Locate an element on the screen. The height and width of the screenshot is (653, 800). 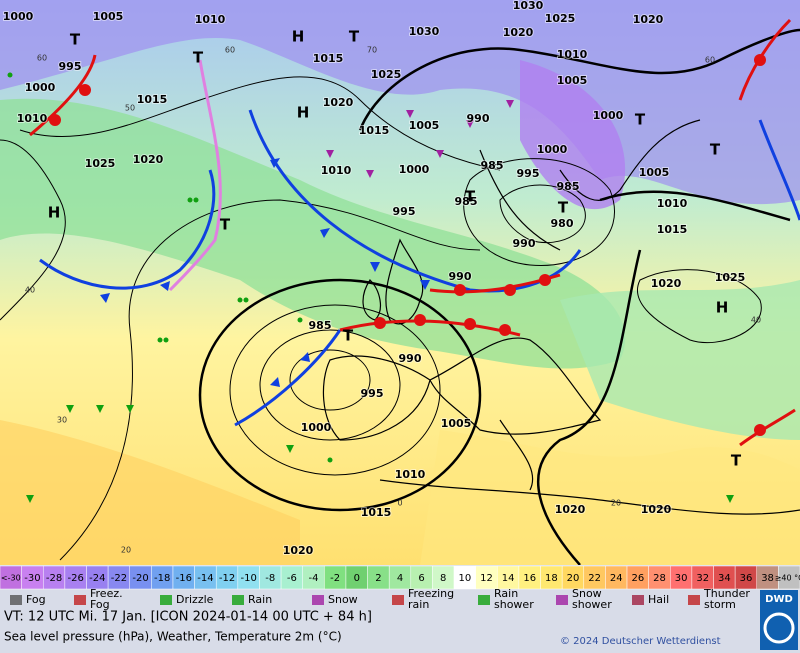
colorbar-label: 8 is located at coordinates (443, 578).